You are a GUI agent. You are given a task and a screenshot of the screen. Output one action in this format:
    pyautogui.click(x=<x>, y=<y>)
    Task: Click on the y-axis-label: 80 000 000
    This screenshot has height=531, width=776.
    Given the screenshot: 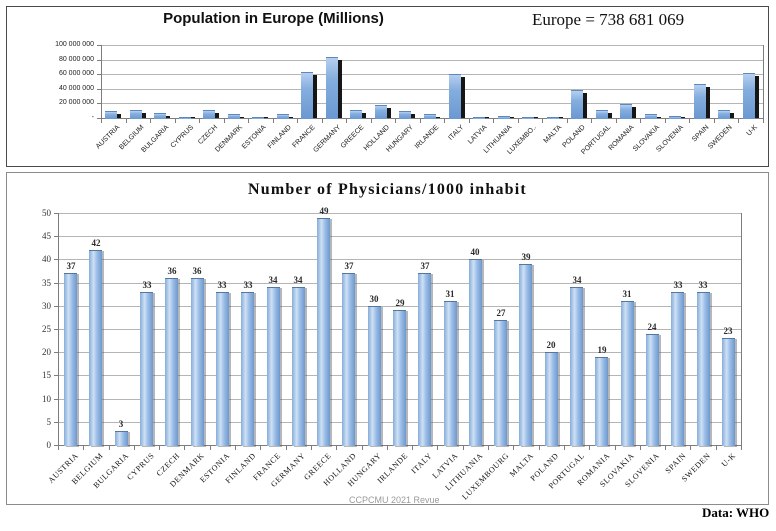 What is the action you would take?
    pyautogui.click(x=76, y=59)
    